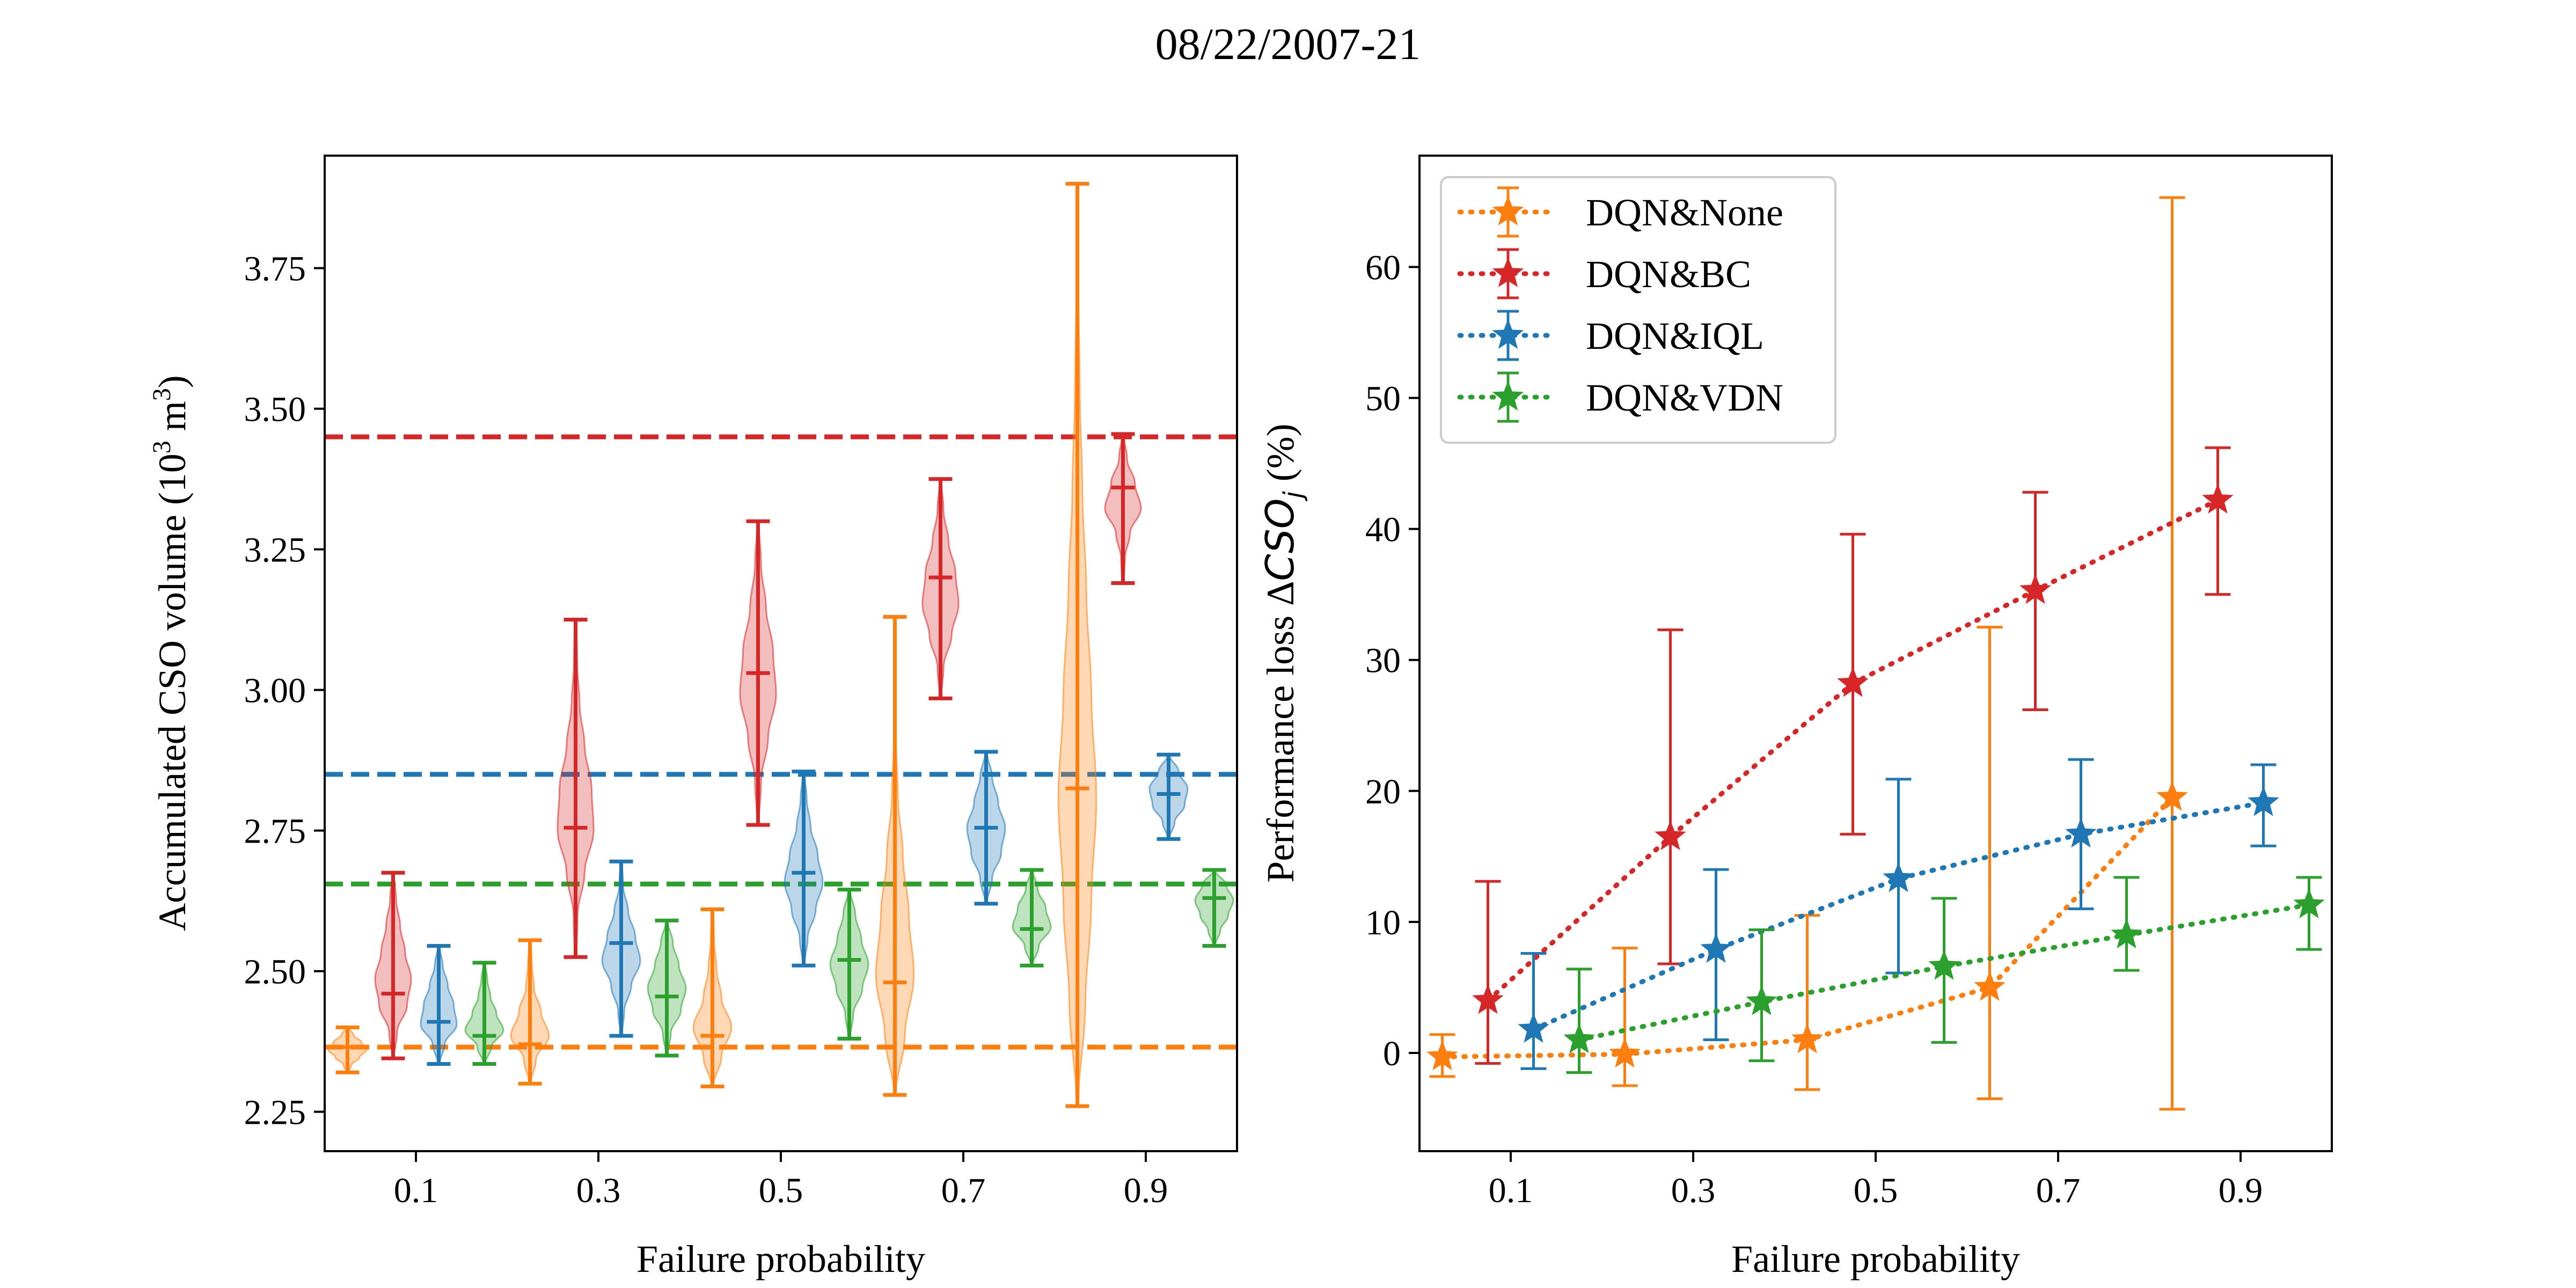  What do you see at coordinates (1383, 267) in the screenshot?
I see `performance-y-tick-label: 60` at bounding box center [1383, 267].